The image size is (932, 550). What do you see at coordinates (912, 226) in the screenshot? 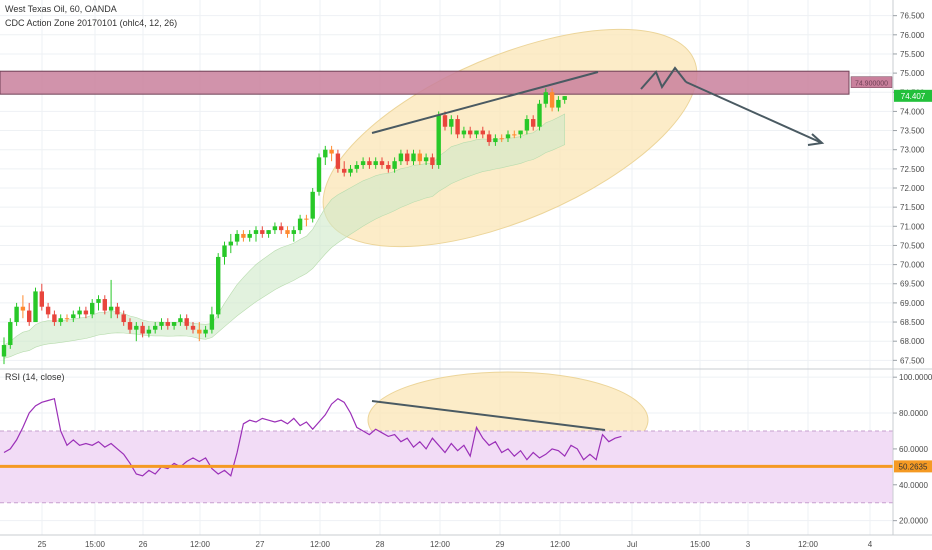
I see `price-tick-label: 71.000` at bounding box center [912, 226].